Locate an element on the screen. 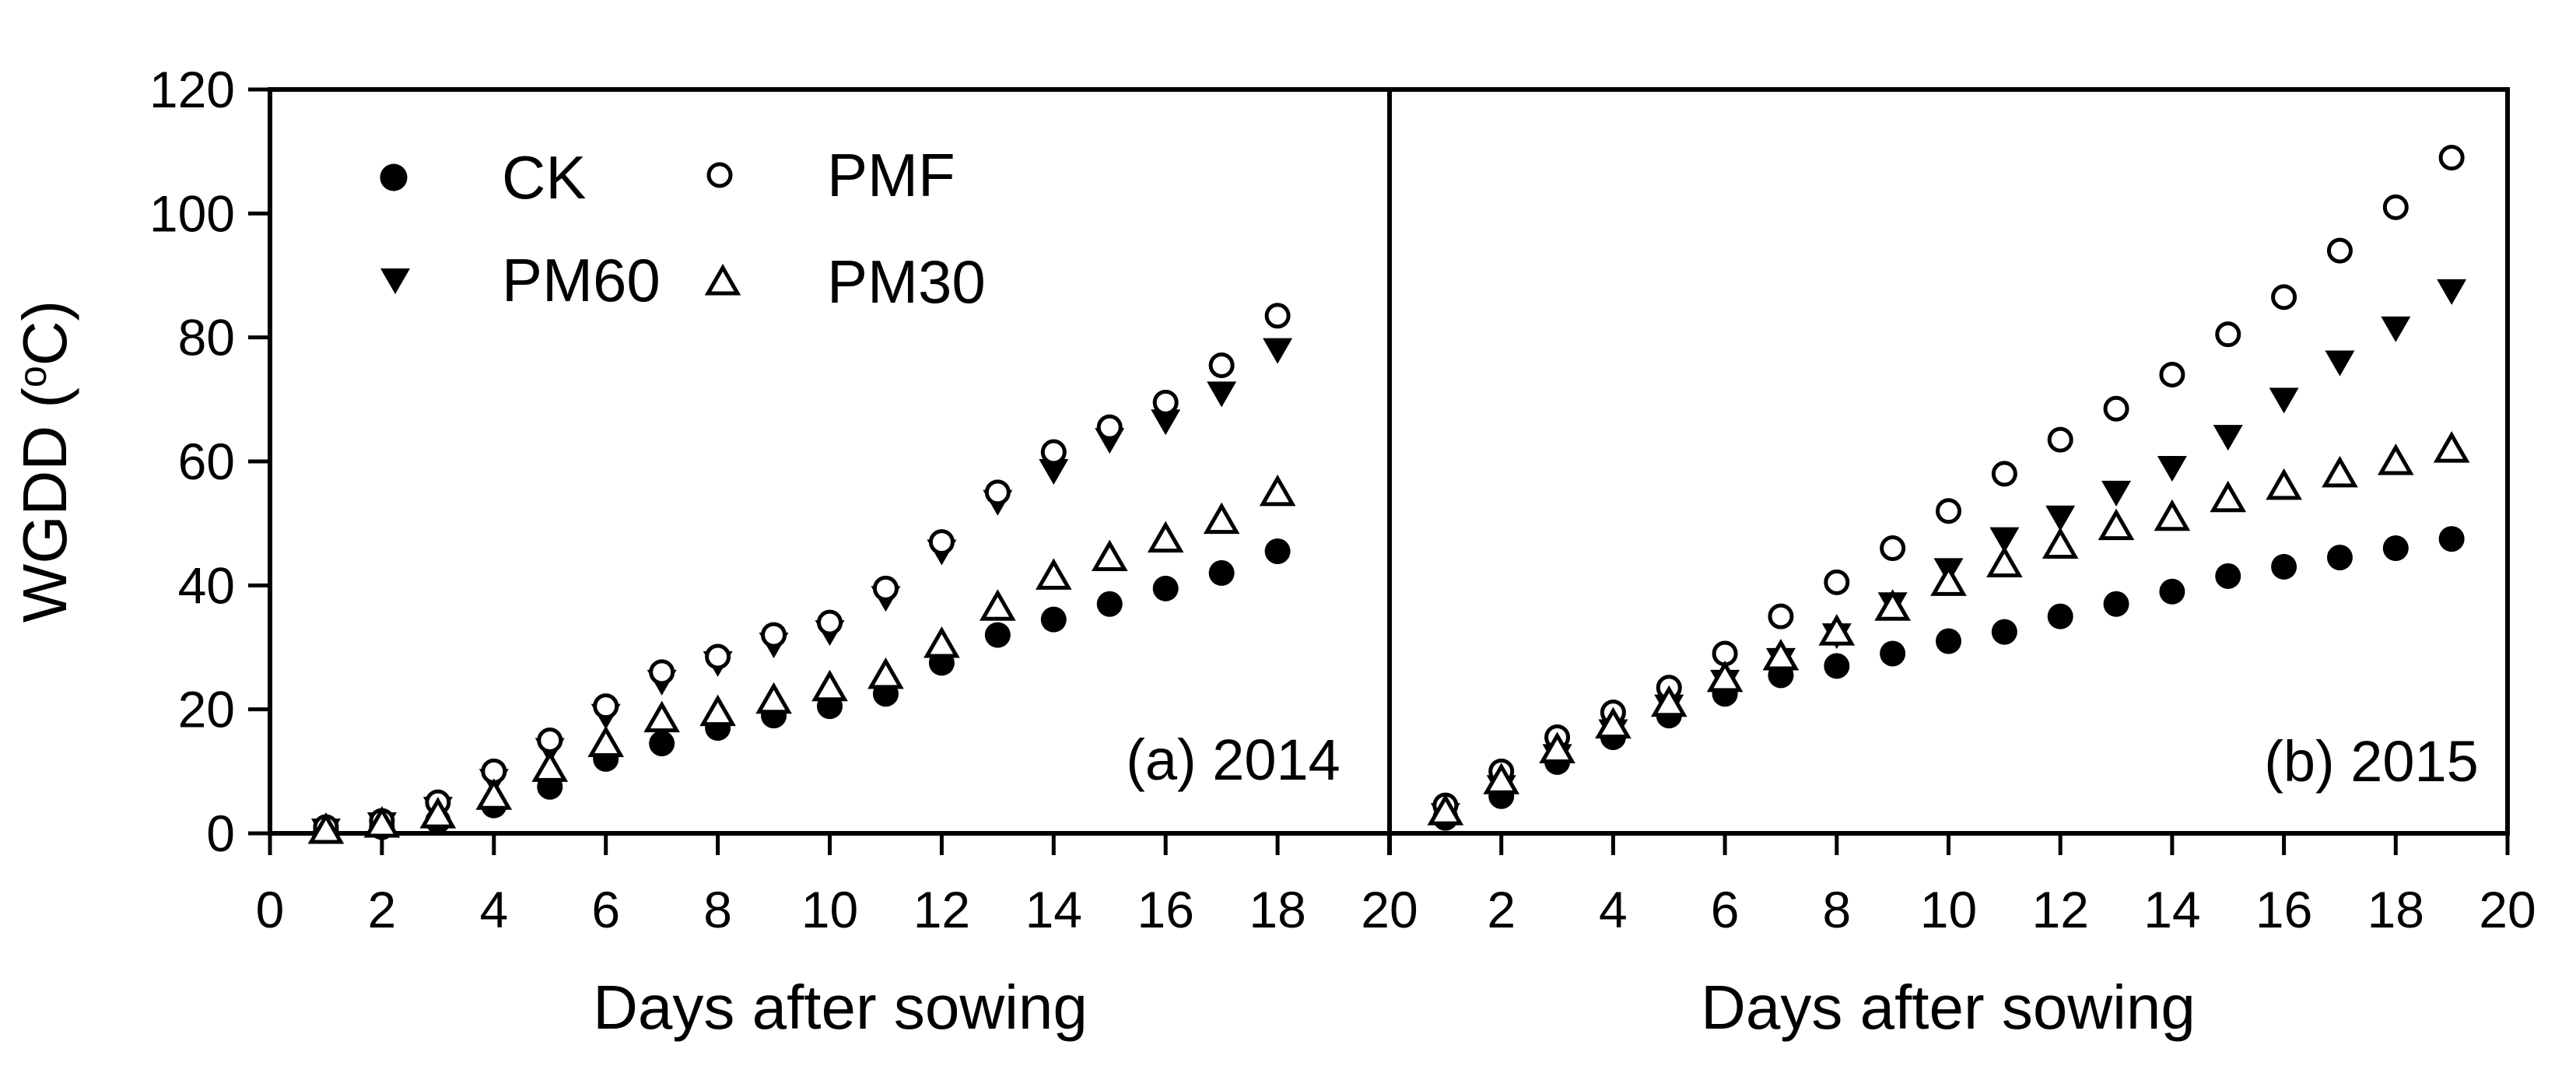 The image size is (2576, 1087). y-axis: 0 20 40 60 80 100 120 is located at coordinates (210, 461).